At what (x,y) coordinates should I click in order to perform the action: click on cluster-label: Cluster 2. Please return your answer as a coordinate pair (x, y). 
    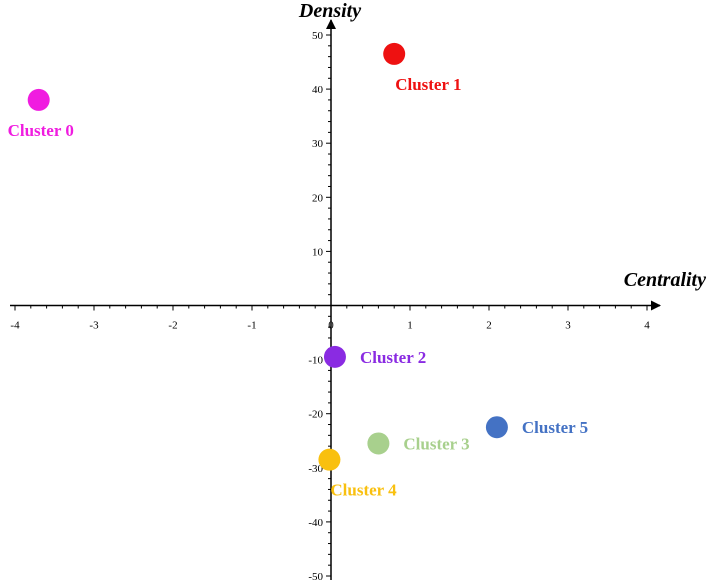
    Looking at the image, I should click on (393, 357).